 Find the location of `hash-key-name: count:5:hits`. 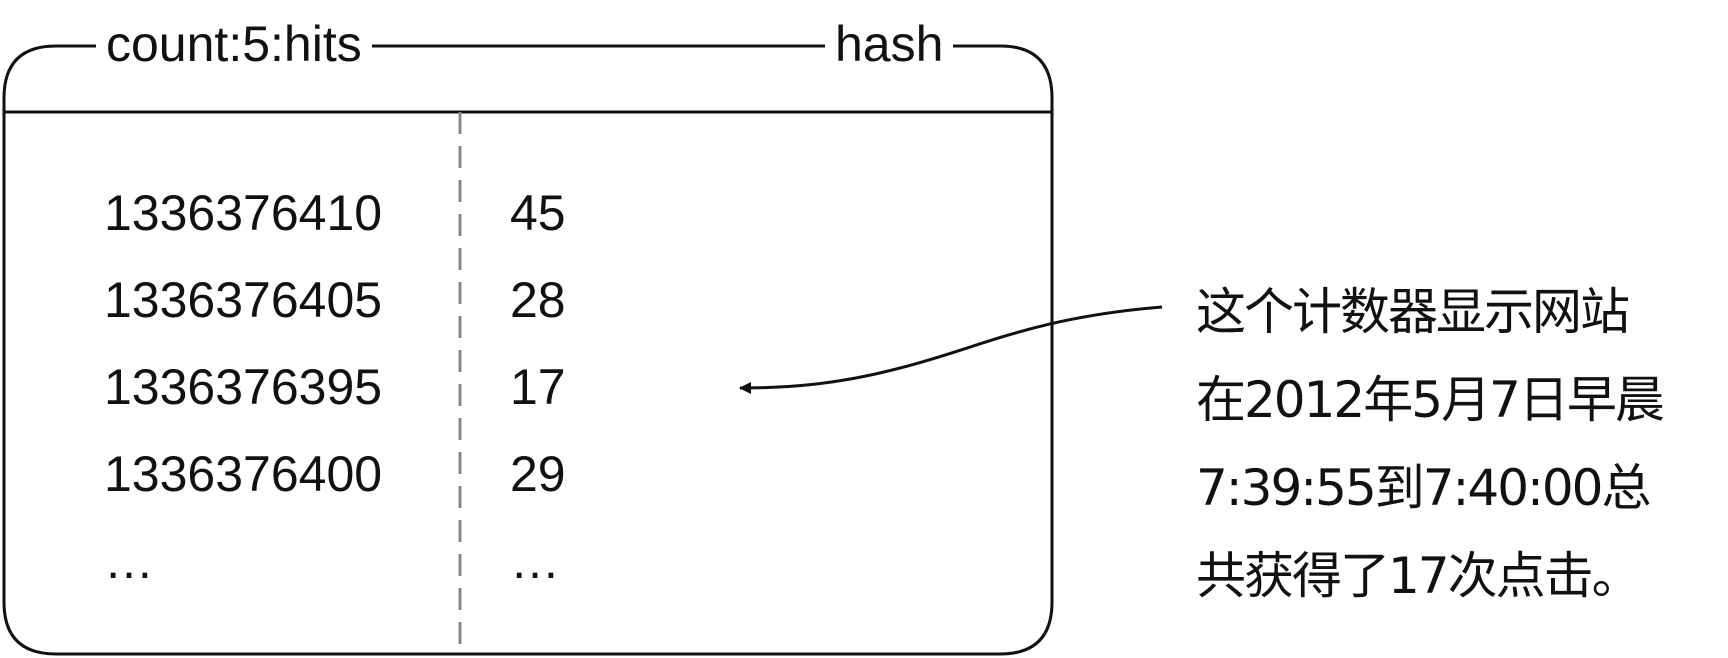

hash-key-name: count:5:hits is located at coordinates (234, 44).